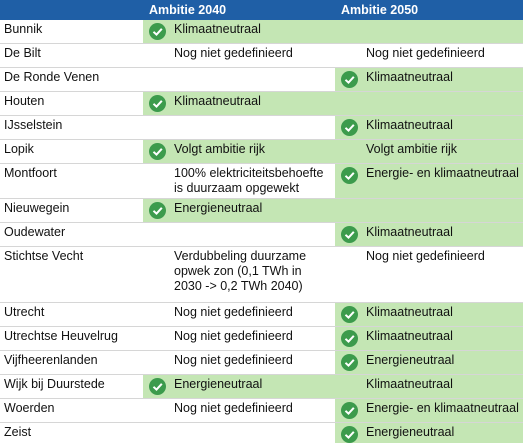 This screenshot has width=523, height=443. Describe the element at coordinates (261, 103) in the screenshot. I see `table-row: Houten Klimaatneutraal` at that location.